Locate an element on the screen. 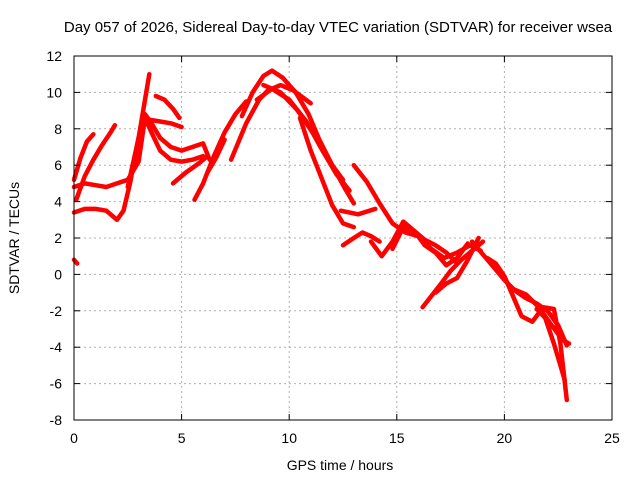 This screenshot has width=640, height=480. series-line-sat-j is located at coordinates (216, 156).